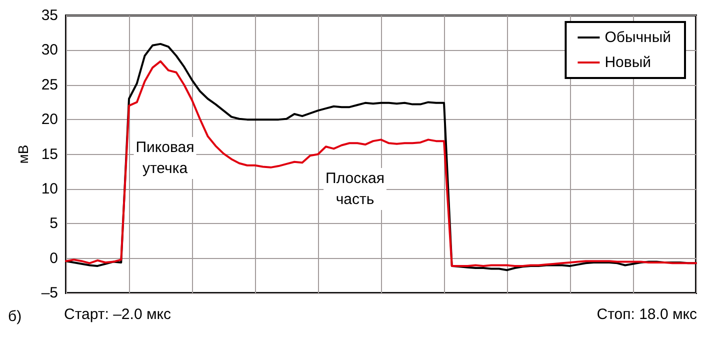 This screenshot has height=337, width=707. Describe the element at coordinates (638, 37) in the screenshot. I see `legend-label: Обычный` at that location.